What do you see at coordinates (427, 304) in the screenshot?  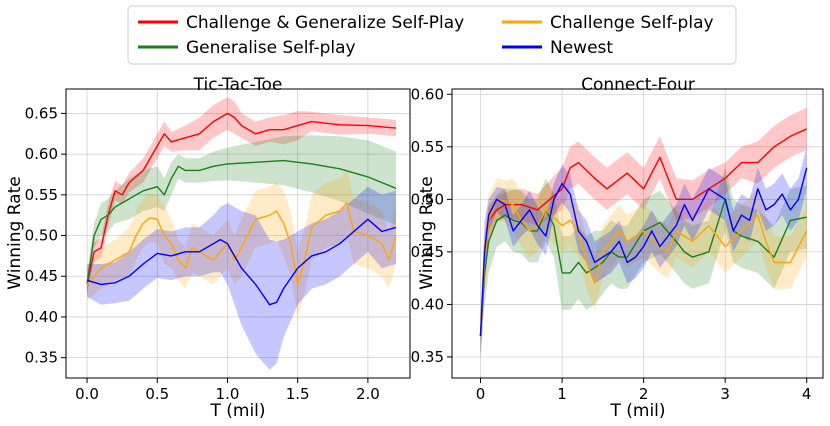 I see `y-tick-label-connect-four: 0.40` at bounding box center [427, 304].